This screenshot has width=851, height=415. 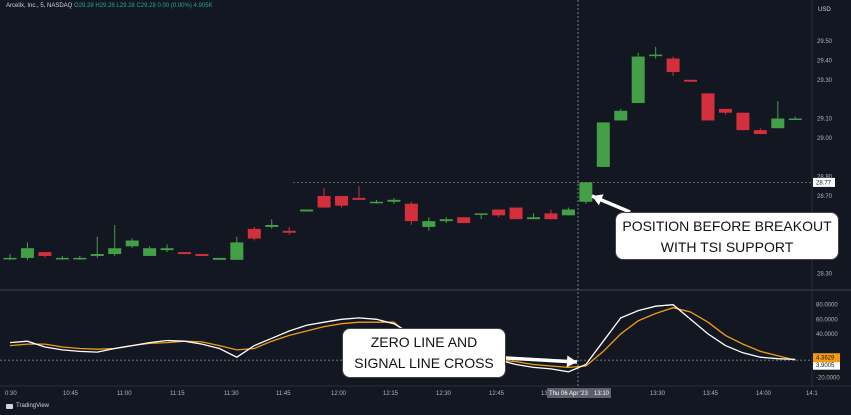 What do you see at coordinates (825, 120) in the screenshot?
I see `price-tick-label: 29.10` at bounding box center [825, 120].